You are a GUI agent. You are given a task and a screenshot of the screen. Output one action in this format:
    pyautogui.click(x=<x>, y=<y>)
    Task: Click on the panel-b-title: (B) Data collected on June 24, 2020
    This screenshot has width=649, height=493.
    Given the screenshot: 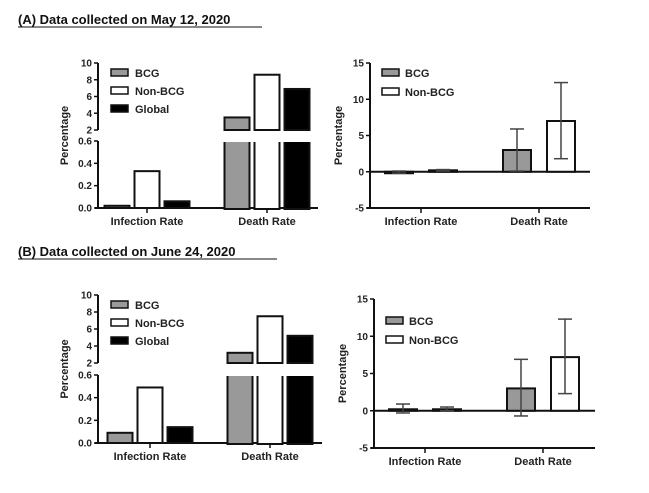 What is the action you would take?
    pyautogui.click(x=126, y=251)
    